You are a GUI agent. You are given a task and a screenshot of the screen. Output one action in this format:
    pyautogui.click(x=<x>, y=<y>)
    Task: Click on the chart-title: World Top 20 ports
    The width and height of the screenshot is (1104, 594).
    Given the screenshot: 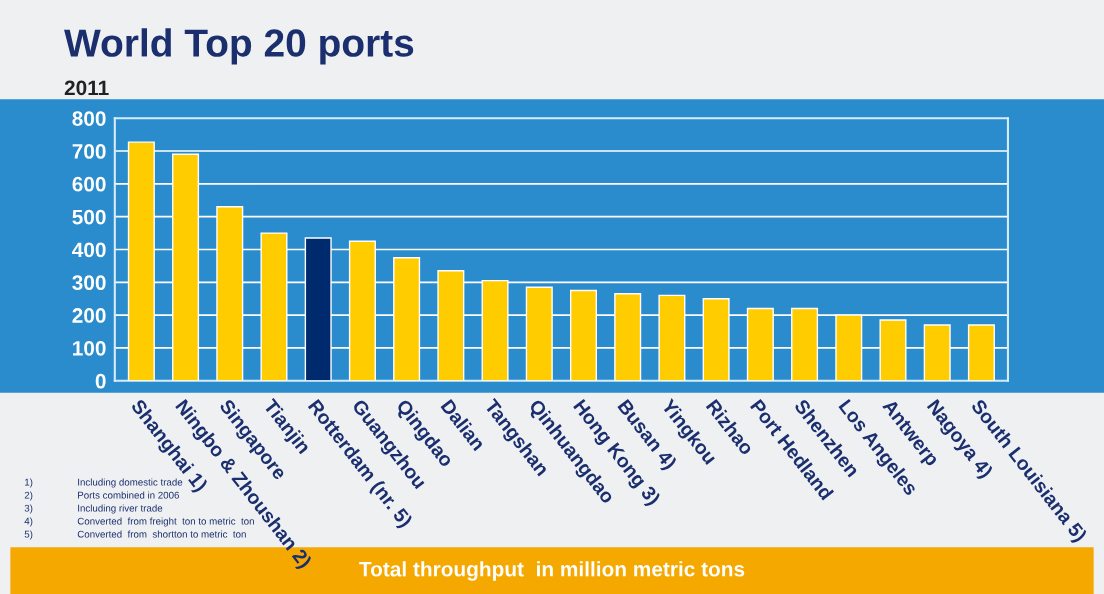 What is the action you would take?
    pyautogui.click(x=239, y=46)
    